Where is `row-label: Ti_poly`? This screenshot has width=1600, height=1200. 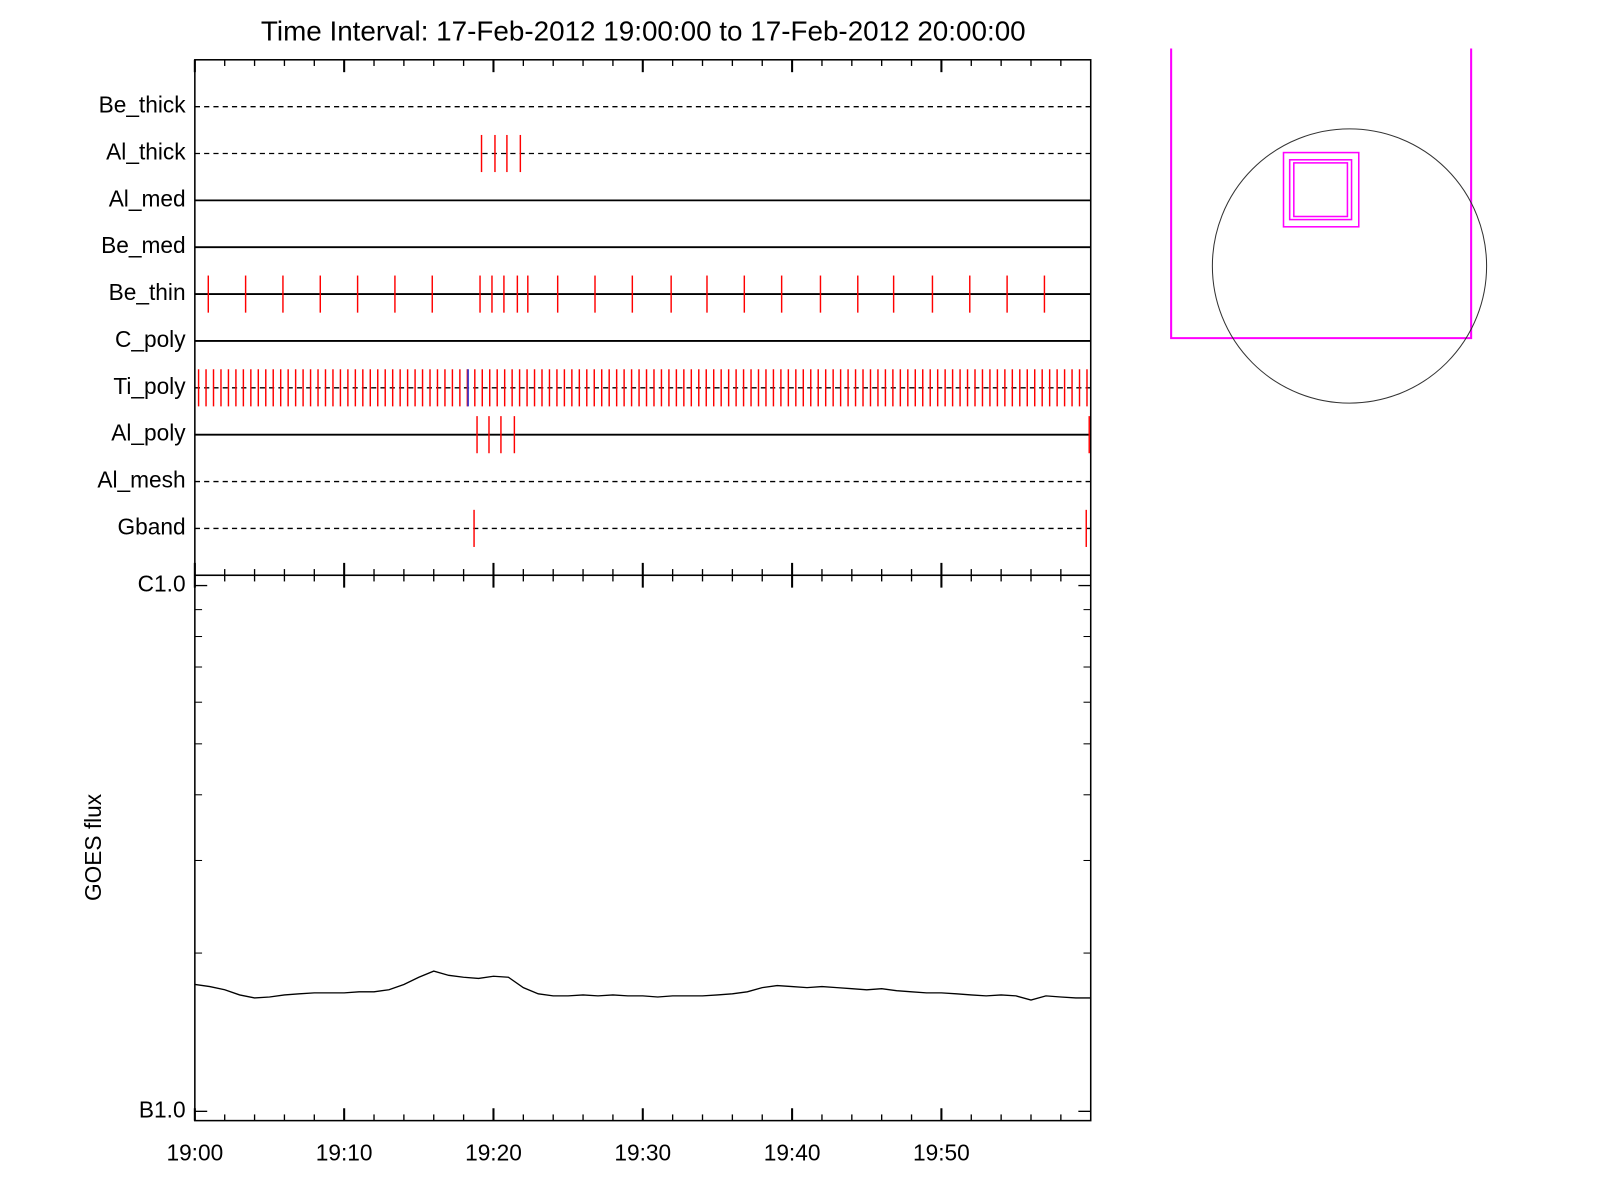 row-label: Ti_poly is located at coordinates (149, 386).